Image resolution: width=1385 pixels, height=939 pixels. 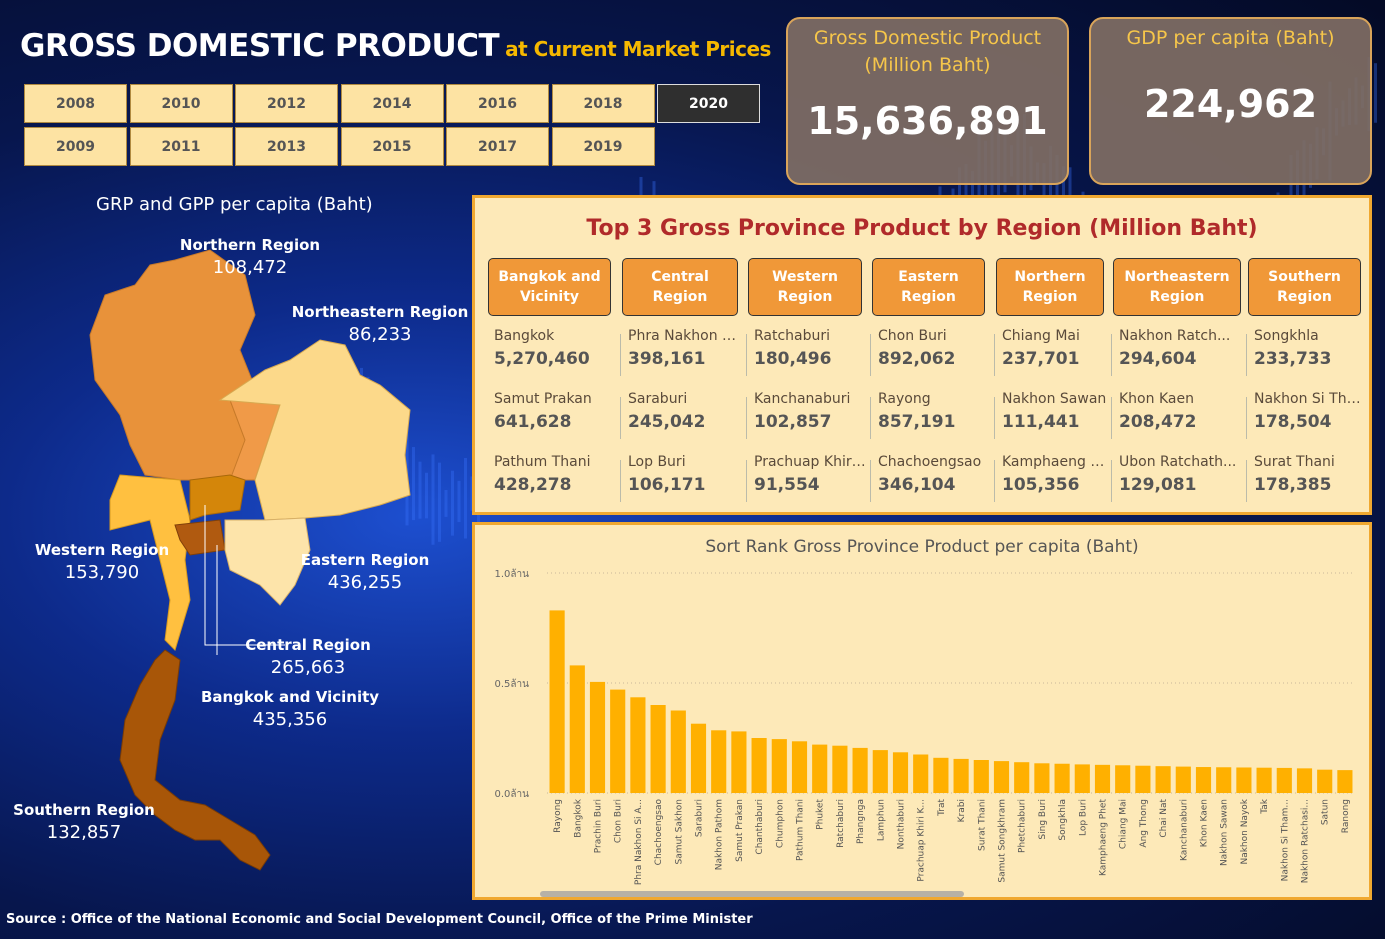 What do you see at coordinates (512, 684) in the screenshot?
I see `y-tick-label: 0.5ล้าน` at bounding box center [512, 684].